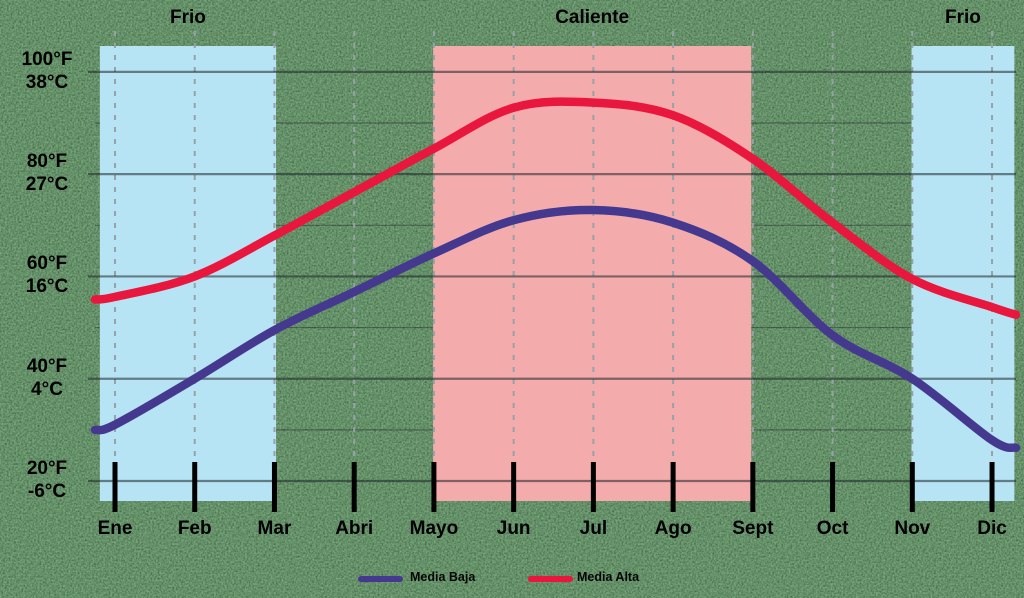  What do you see at coordinates (550, 579) in the screenshot?
I see `media-alta-swatch` at bounding box center [550, 579].